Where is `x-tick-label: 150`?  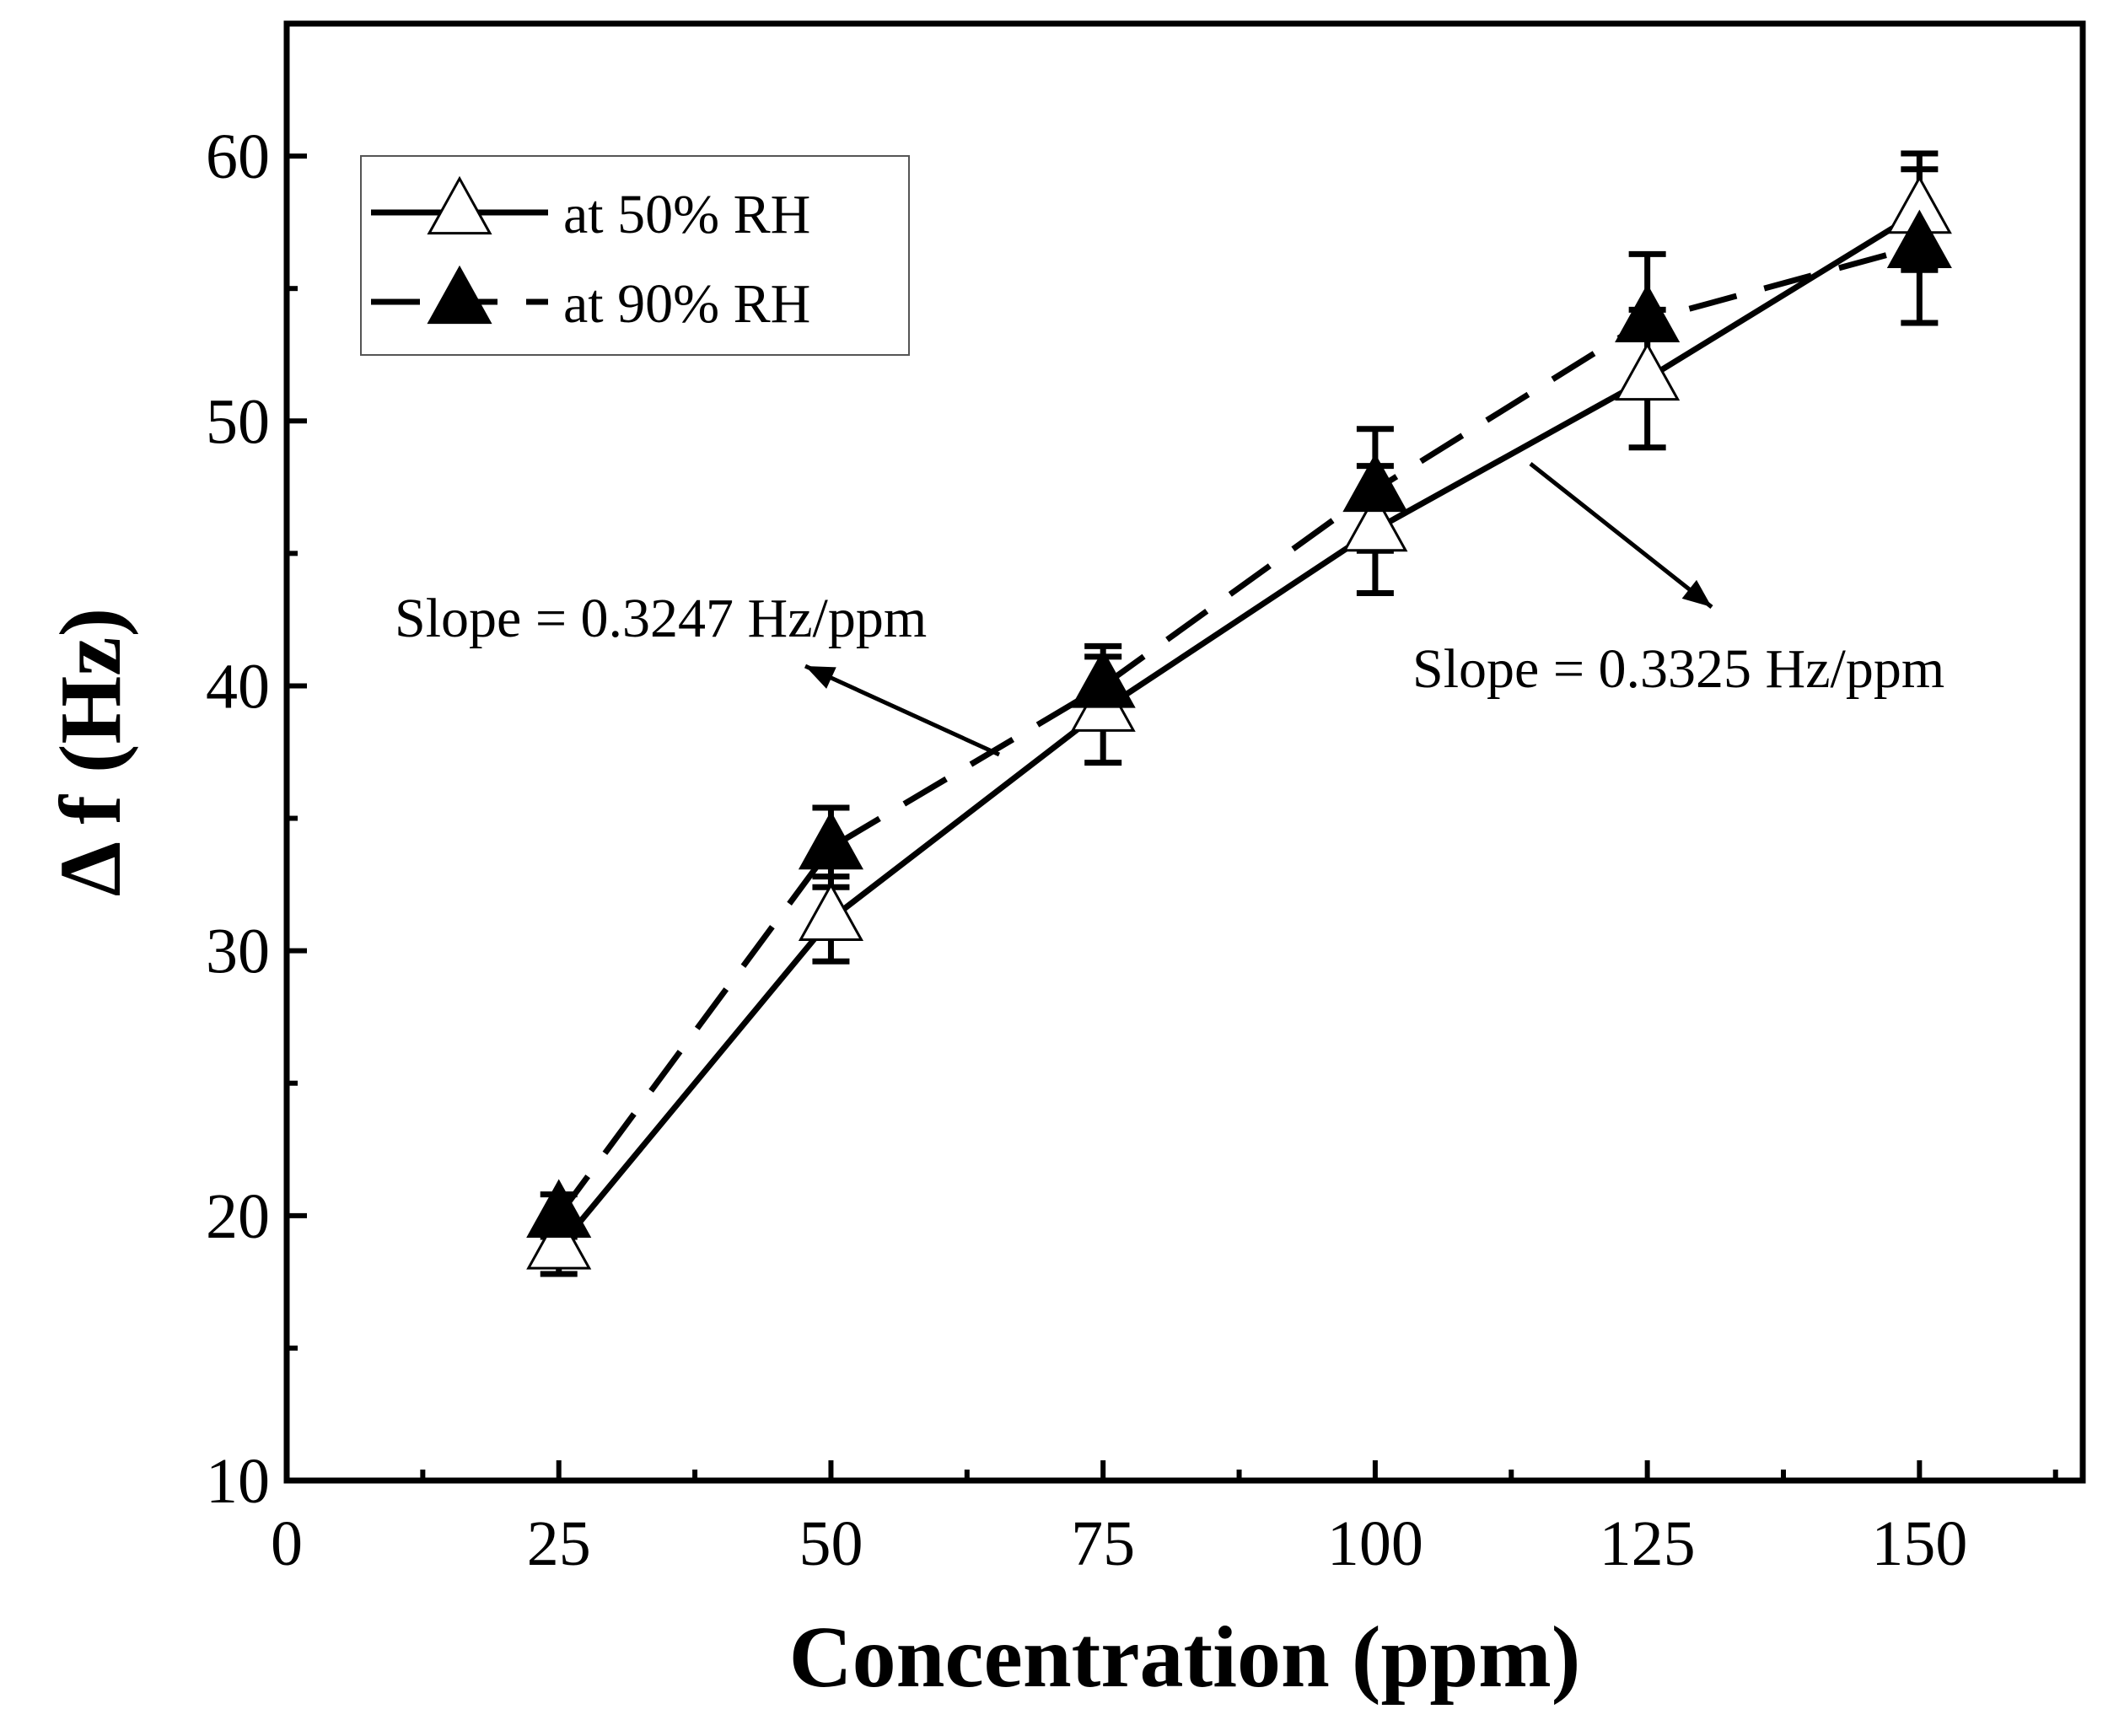
x-tick-label: 150 is located at coordinates (1919, 1543).